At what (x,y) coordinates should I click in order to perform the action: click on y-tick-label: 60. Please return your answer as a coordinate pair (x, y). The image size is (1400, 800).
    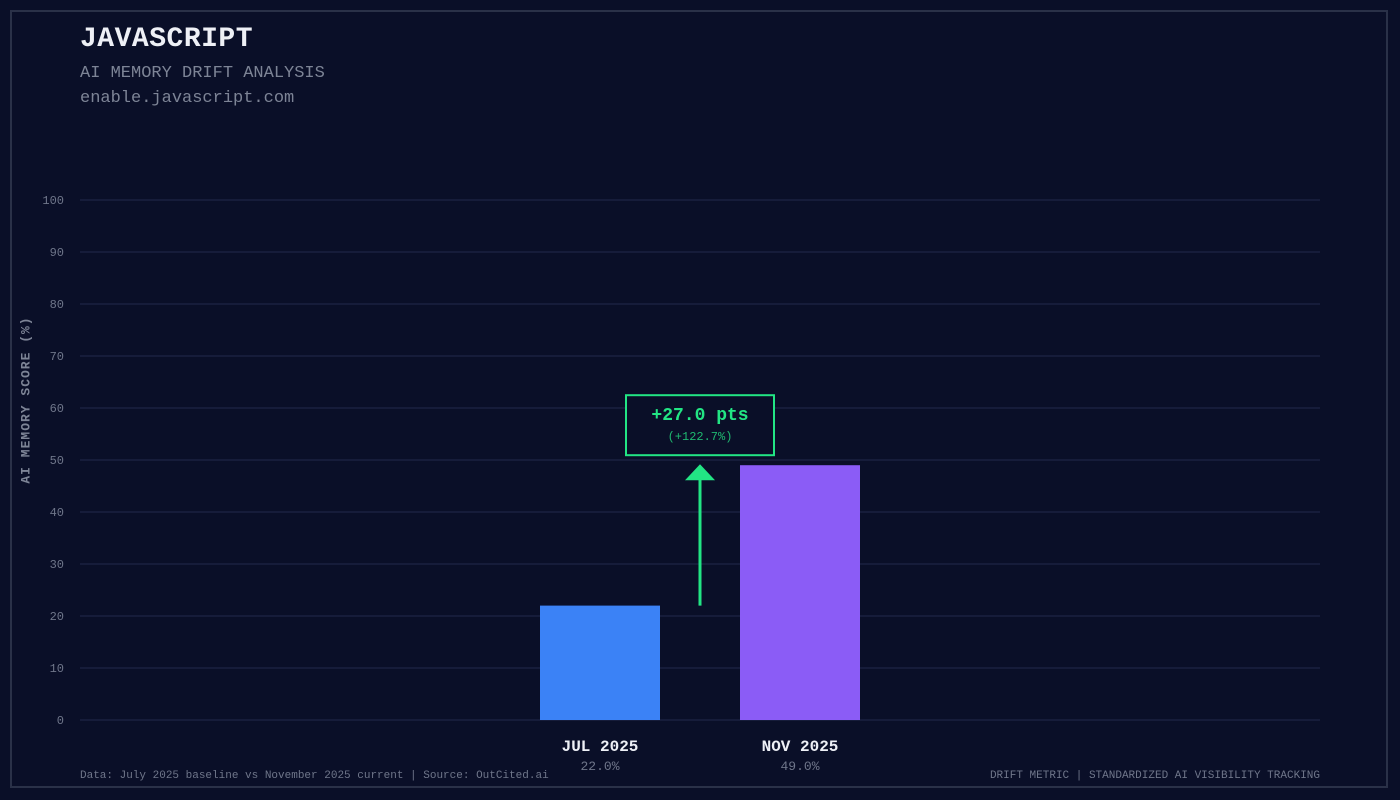
    Looking at the image, I should click on (57, 409).